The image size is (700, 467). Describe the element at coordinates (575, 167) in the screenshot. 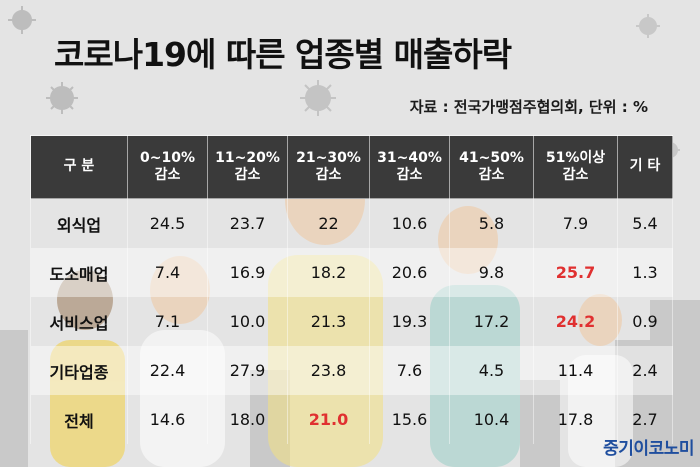

I see `column-header: 51%이상 감소` at that location.